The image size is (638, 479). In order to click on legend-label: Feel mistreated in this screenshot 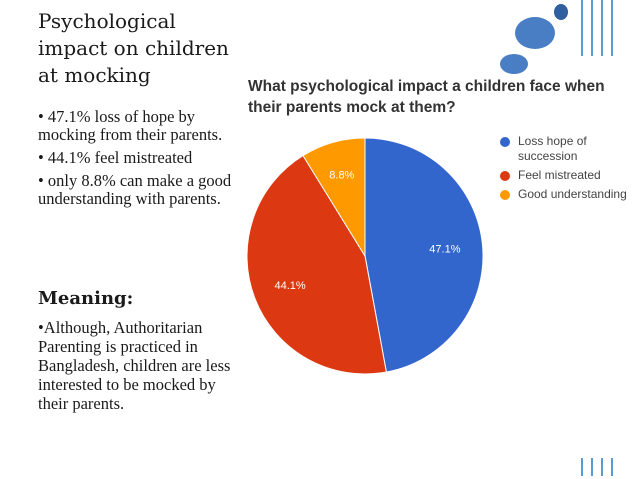, I will do `click(559, 175)`.